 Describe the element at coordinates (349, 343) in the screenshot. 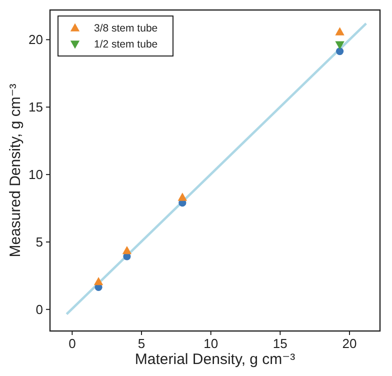

I see `x-tick-label: 20` at that location.